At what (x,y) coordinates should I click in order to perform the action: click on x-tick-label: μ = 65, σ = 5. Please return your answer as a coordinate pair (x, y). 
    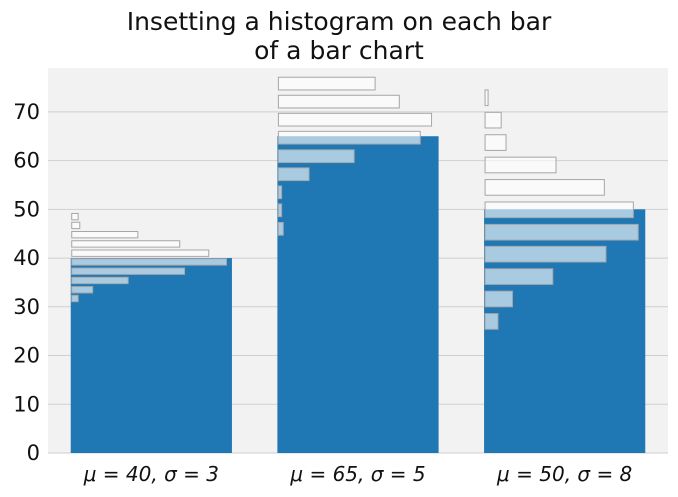
    Looking at the image, I should click on (357, 474).